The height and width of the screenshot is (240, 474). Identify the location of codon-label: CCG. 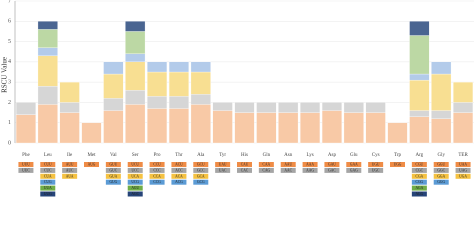
(157, 182).